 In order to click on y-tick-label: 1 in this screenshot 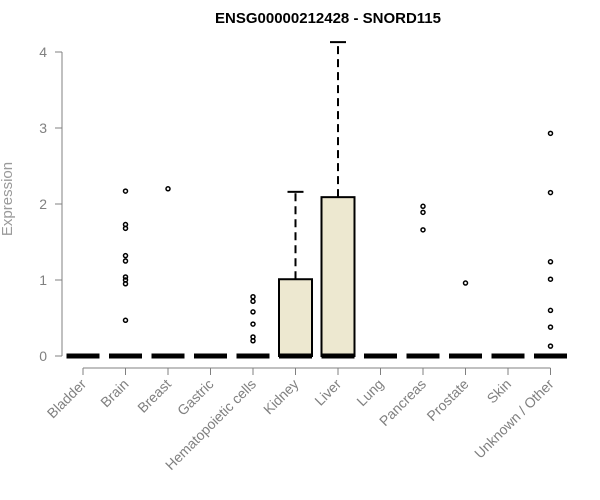, I will do `click(43, 280)`.